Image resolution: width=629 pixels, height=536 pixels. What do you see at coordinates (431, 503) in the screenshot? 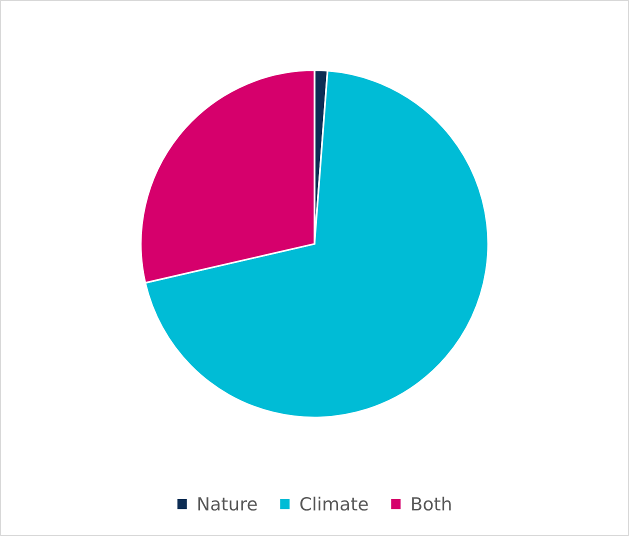
I see `legend-label: Both` at bounding box center [431, 503].